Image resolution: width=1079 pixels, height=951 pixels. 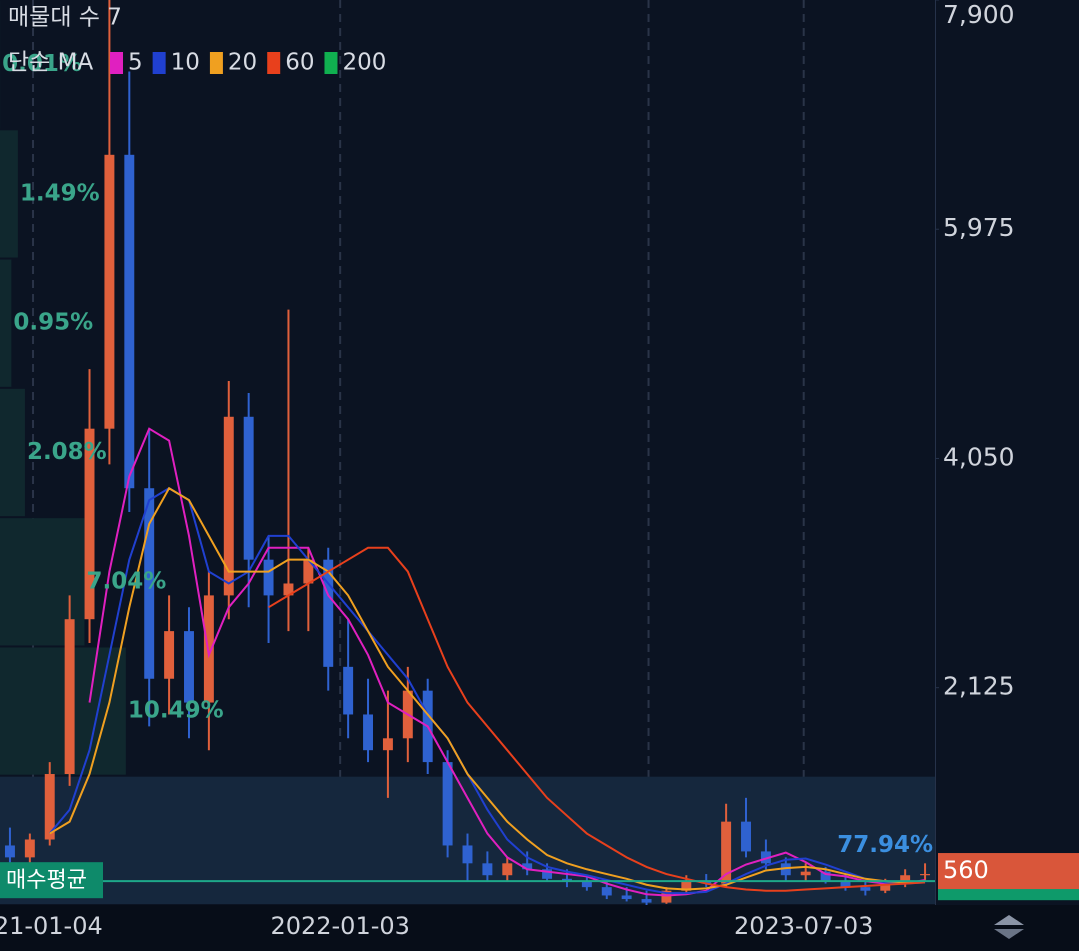 I want to click on x-tick-label: 2023-07-03, so click(x=803, y=926).